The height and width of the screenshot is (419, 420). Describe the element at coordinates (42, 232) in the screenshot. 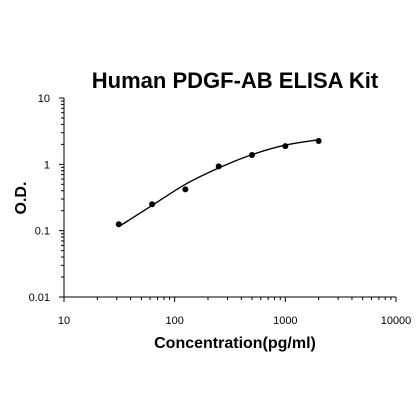

I see `y-tick-label: 0.1` at that location.